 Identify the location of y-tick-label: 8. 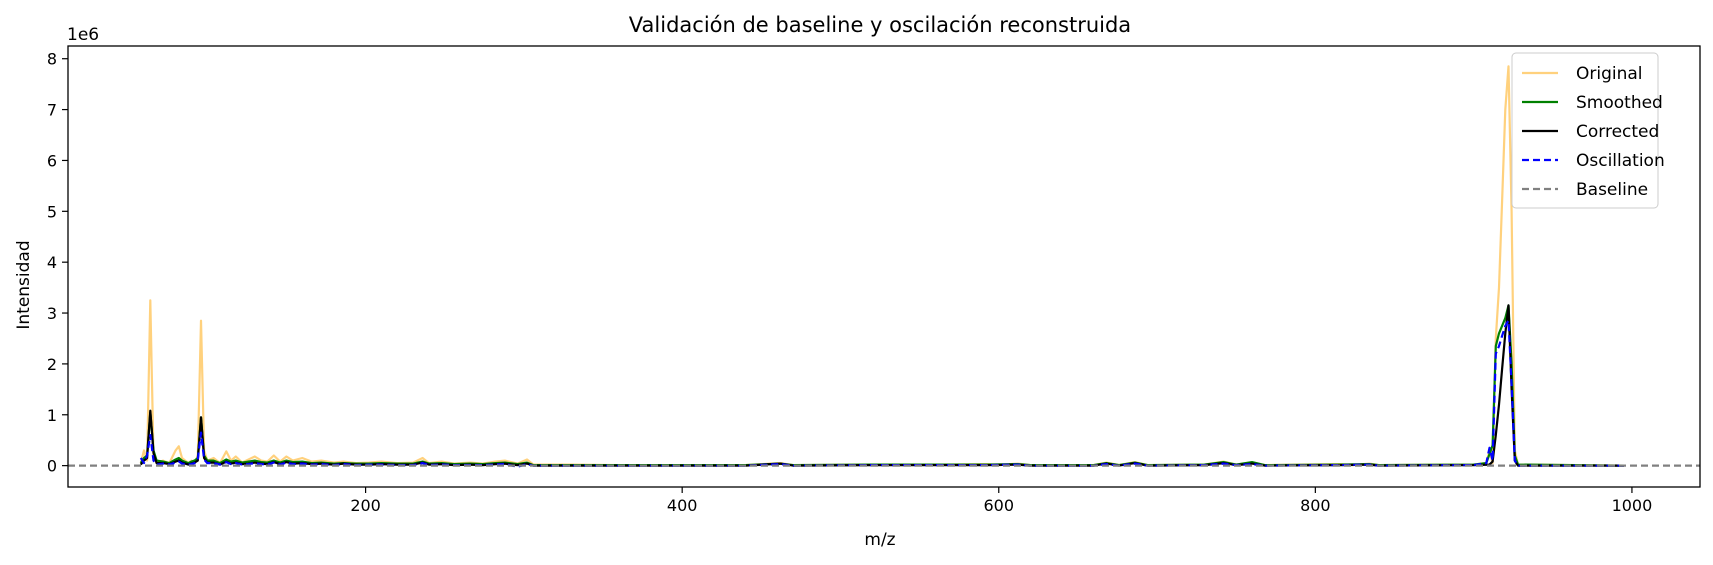
(52, 59).